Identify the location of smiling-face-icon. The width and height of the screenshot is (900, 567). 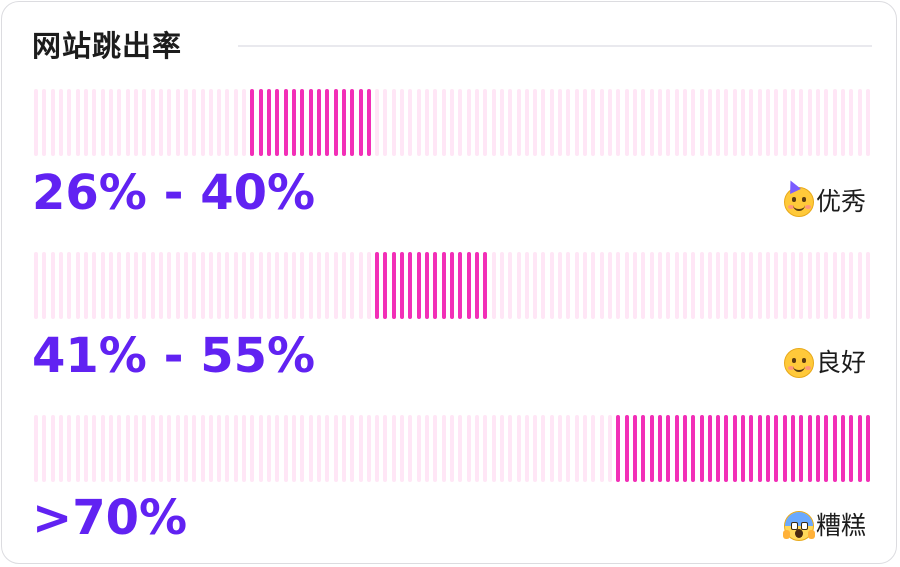
(798, 363).